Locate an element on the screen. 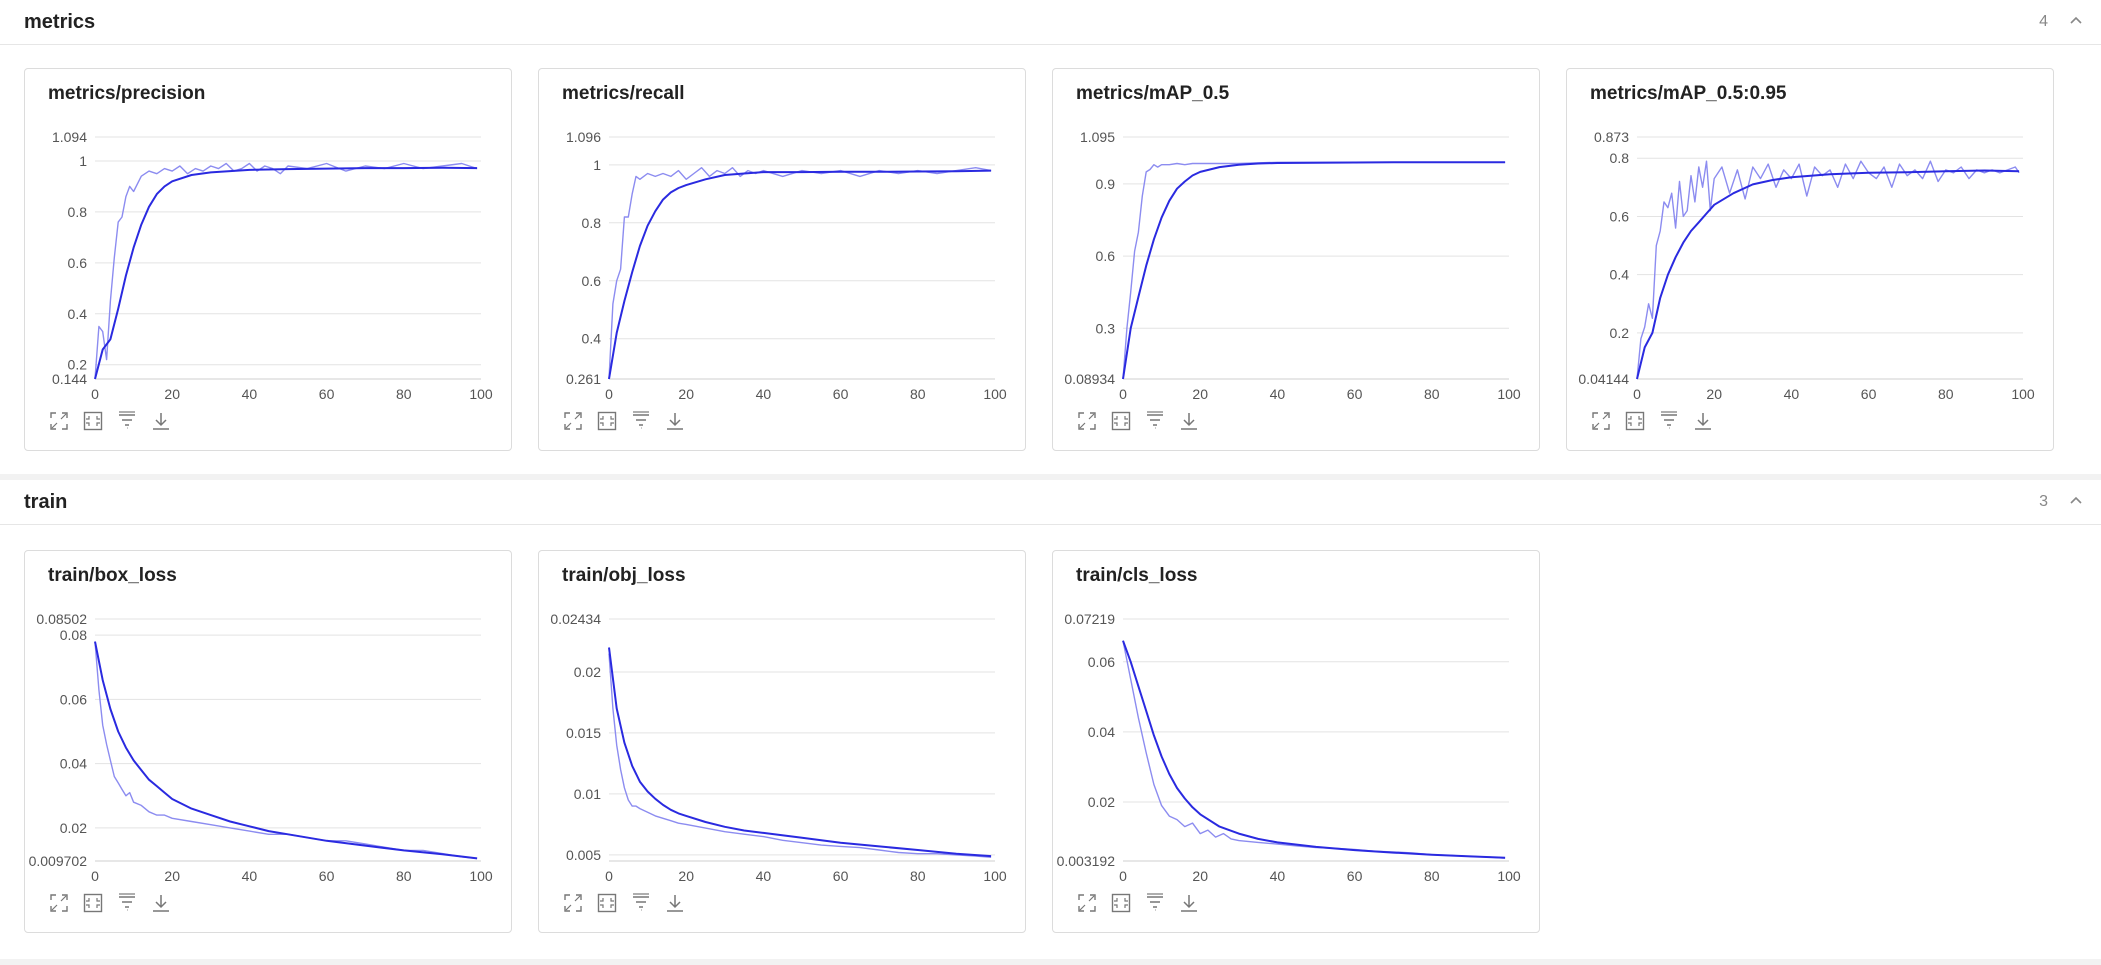 This screenshot has width=2101, height=965. y-tick-label: 0.02434 is located at coordinates (575, 619).